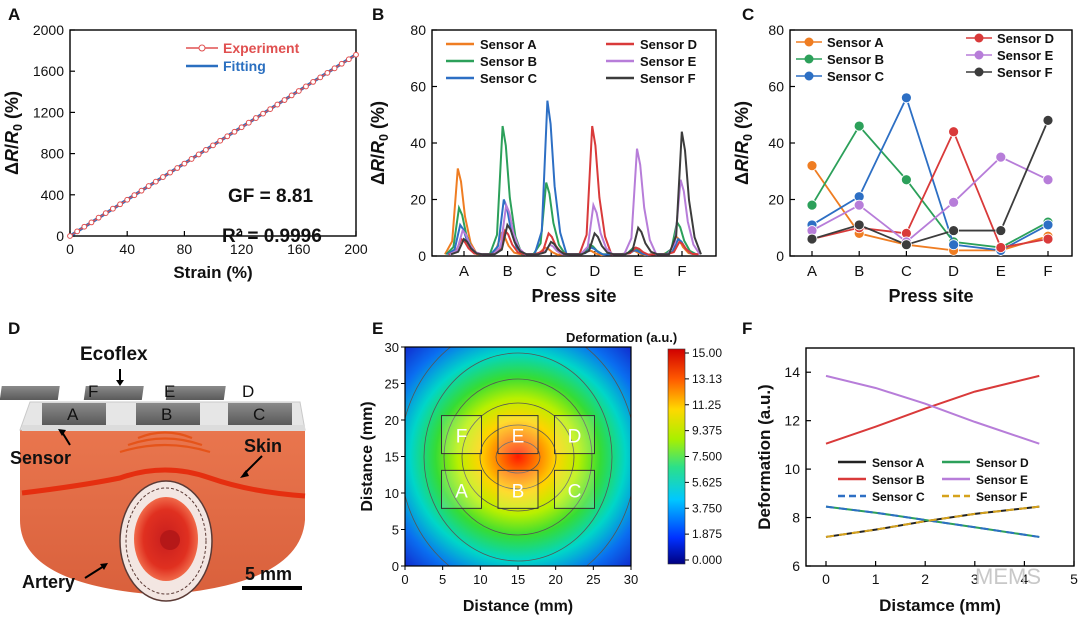 The height and width of the screenshot is (620, 1080). I want to click on x-axis-label: Distamce (mm), so click(940, 605).